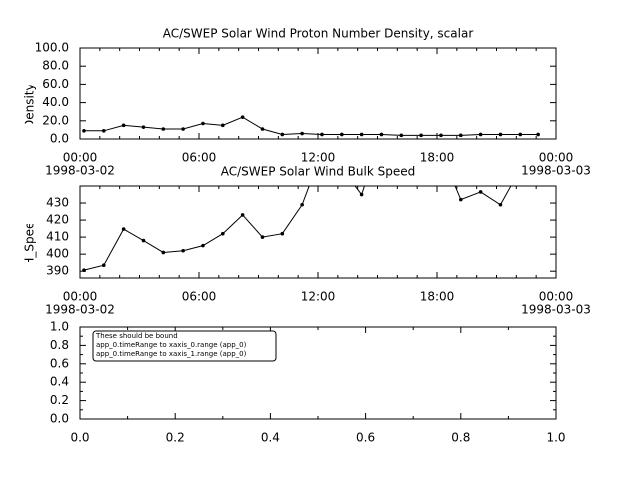 Image resolution: width=640 pixels, height=480 pixels. What do you see at coordinates (175, 438) in the screenshot?
I see `x-tick-label: 0.2` at bounding box center [175, 438].